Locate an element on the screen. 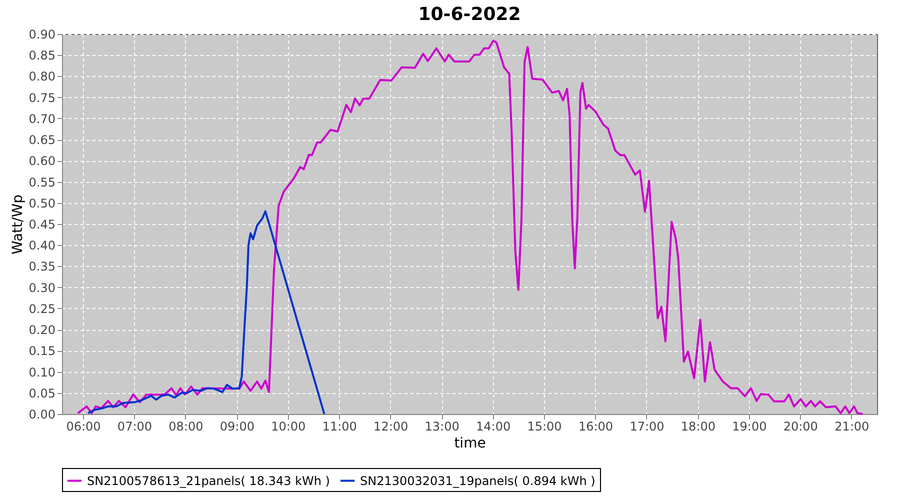  y-tick-label: 0.75 is located at coordinates (42, 97).